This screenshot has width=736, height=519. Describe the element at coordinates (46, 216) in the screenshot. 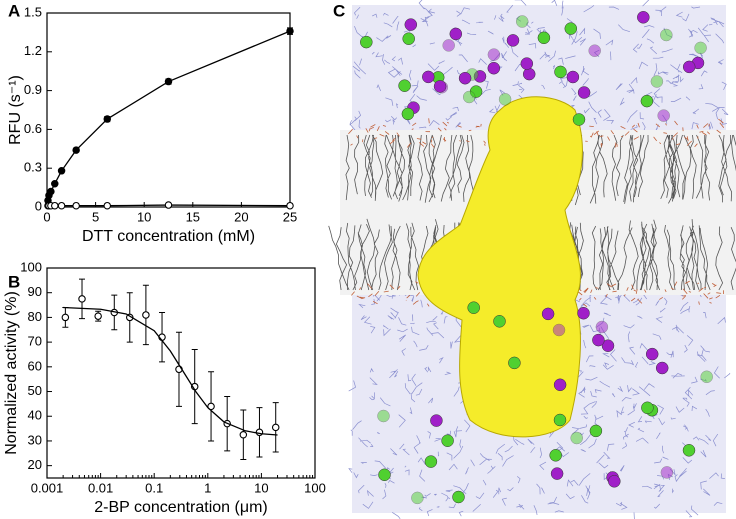

I see `x-tick-label: 0` at that location.